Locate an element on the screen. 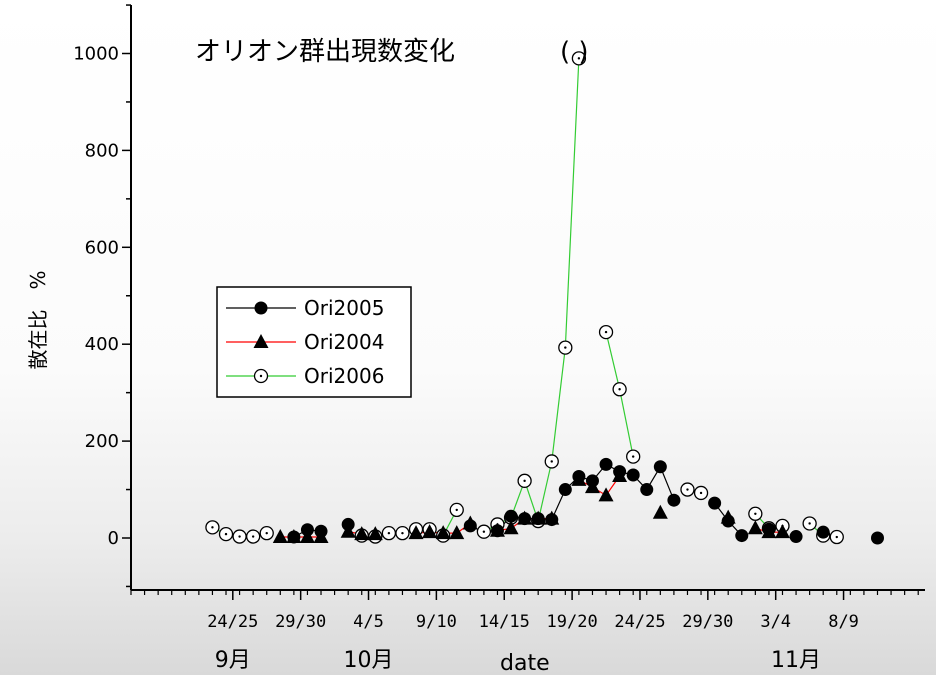  peak-annotation: ( ) is located at coordinates (574, 52).